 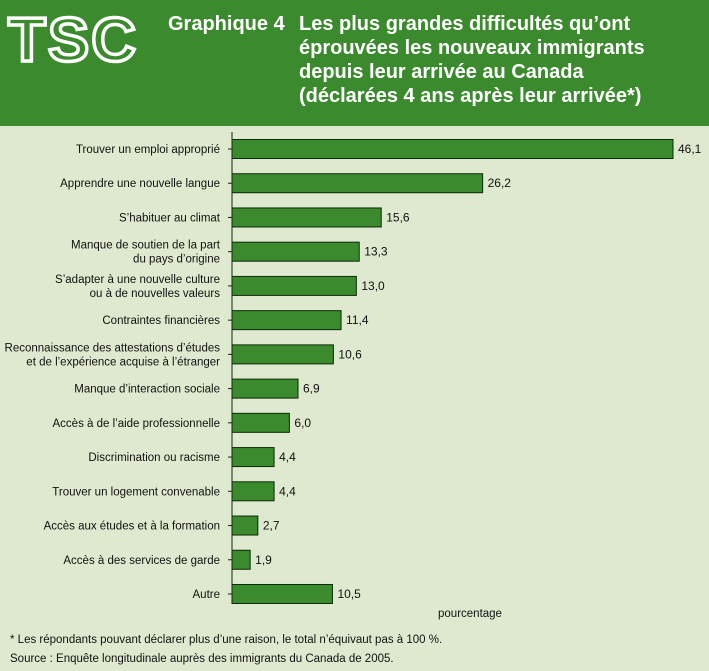 What do you see at coordinates (132, 527) in the screenshot?
I see `category-label: Accès aux études et à la formation` at bounding box center [132, 527].